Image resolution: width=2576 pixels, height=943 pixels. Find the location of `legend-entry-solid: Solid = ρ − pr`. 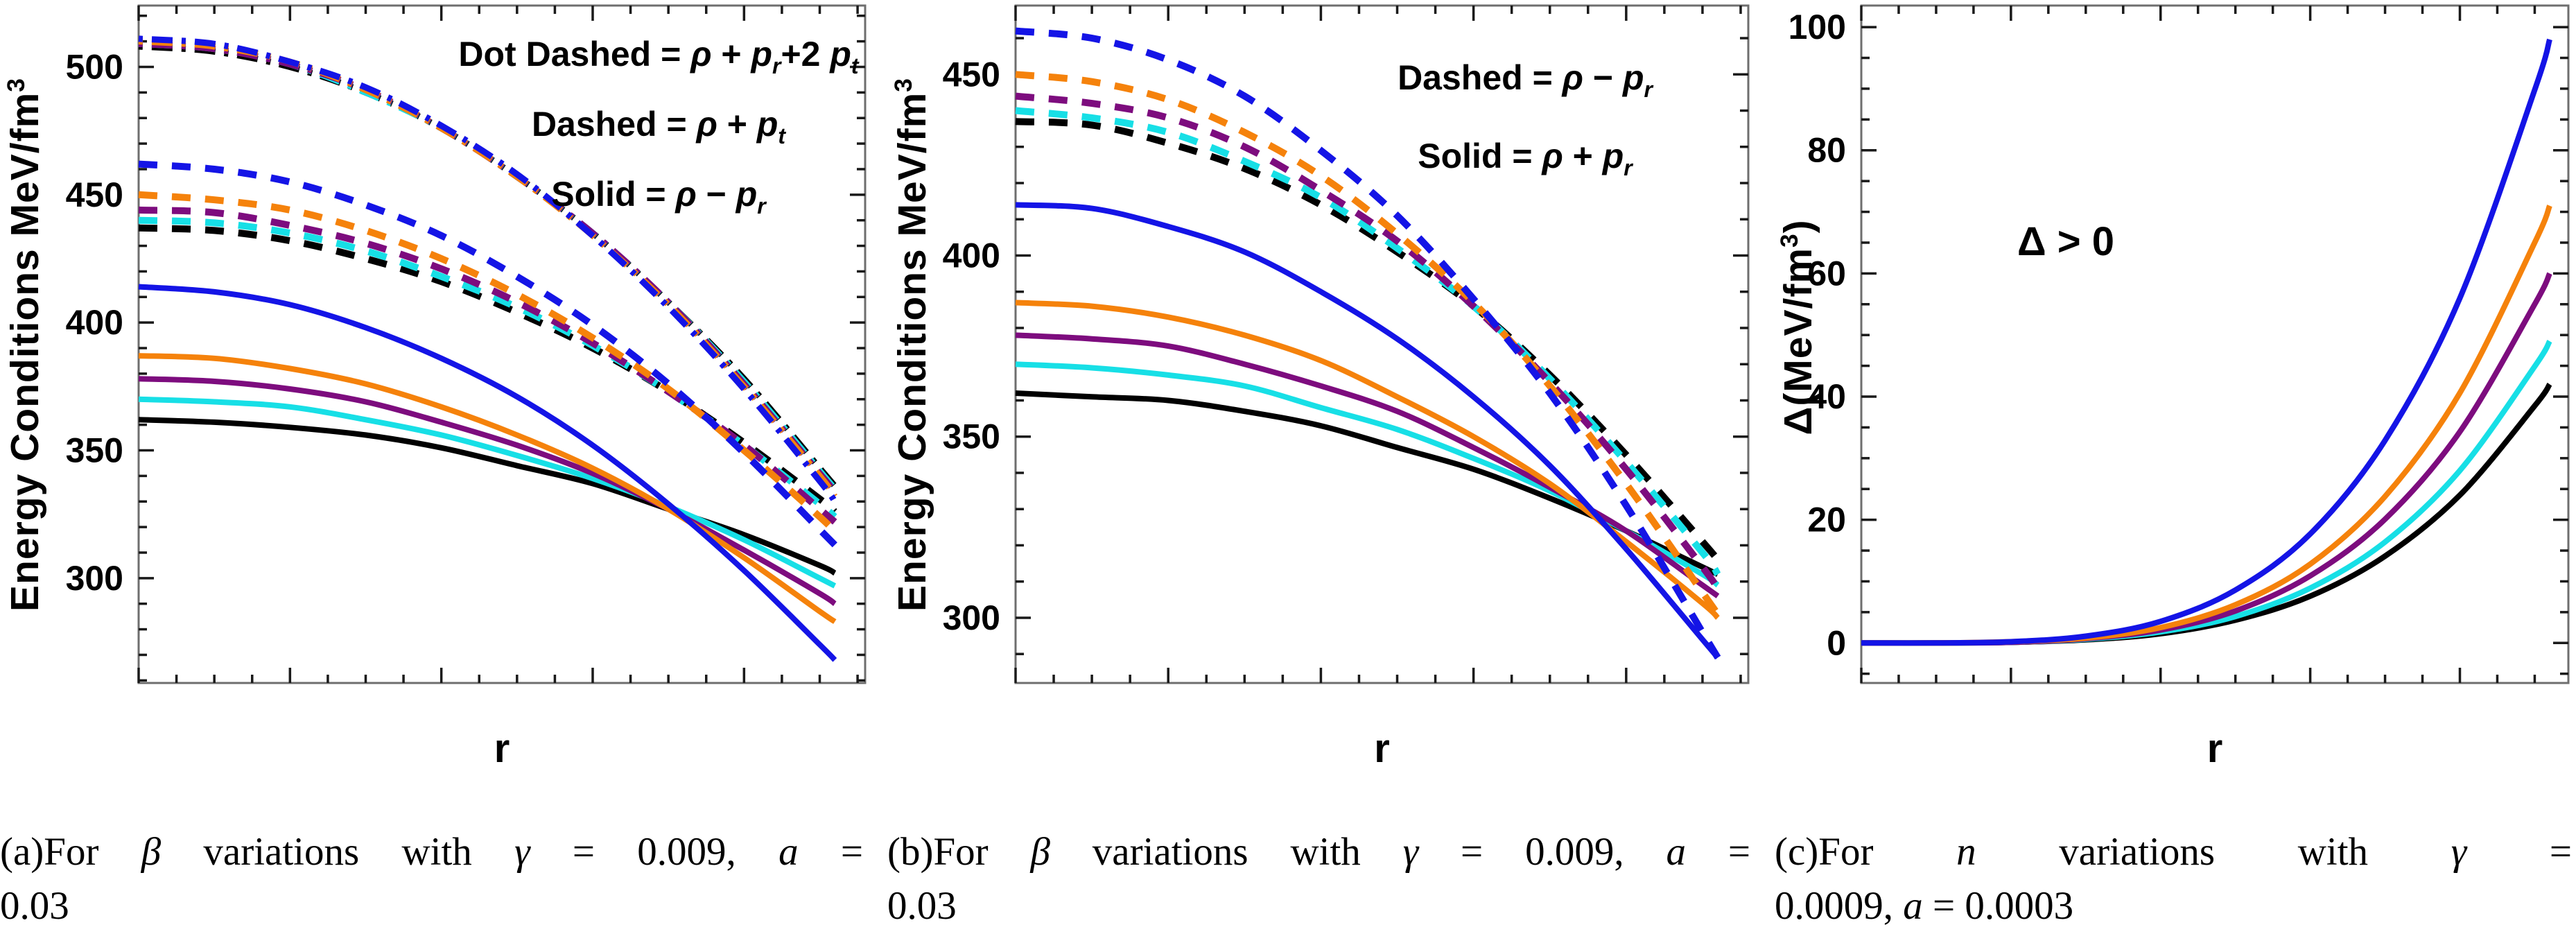

legend-entry-solid: Solid = ρ − pr is located at coordinates (658, 200).